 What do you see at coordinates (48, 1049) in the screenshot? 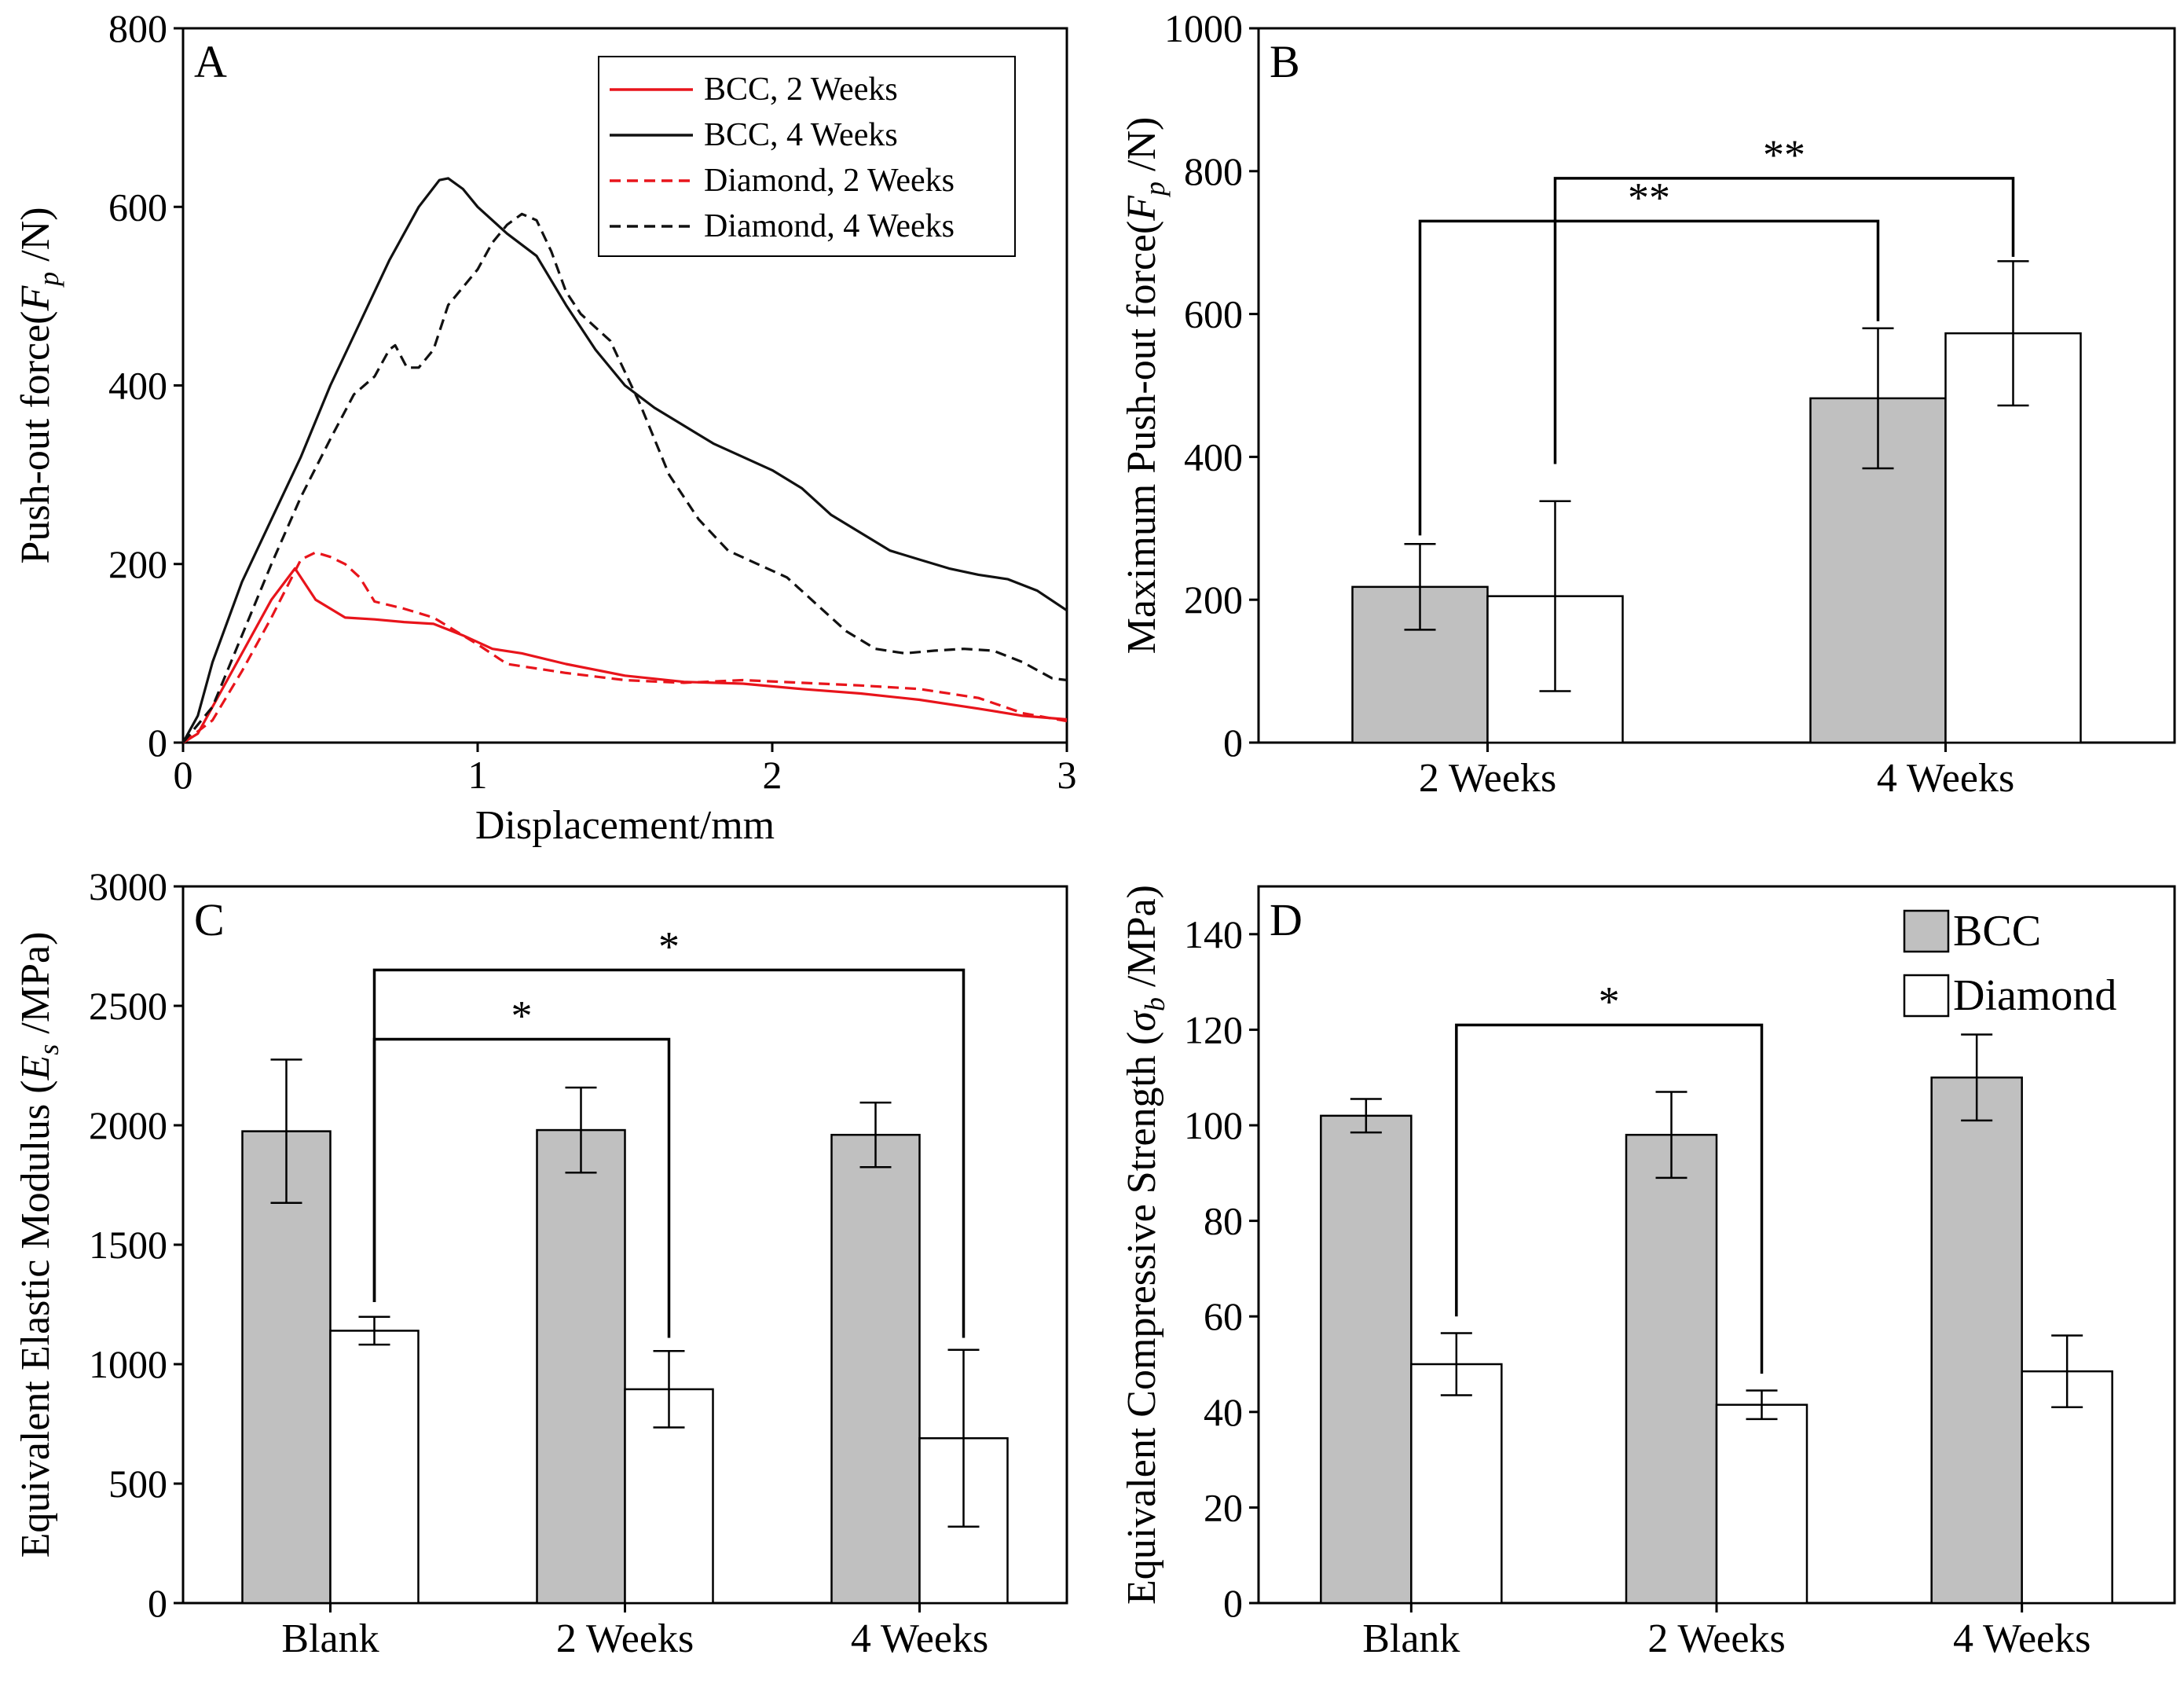
I see `c-y-label-subscript: s` at bounding box center [48, 1049].